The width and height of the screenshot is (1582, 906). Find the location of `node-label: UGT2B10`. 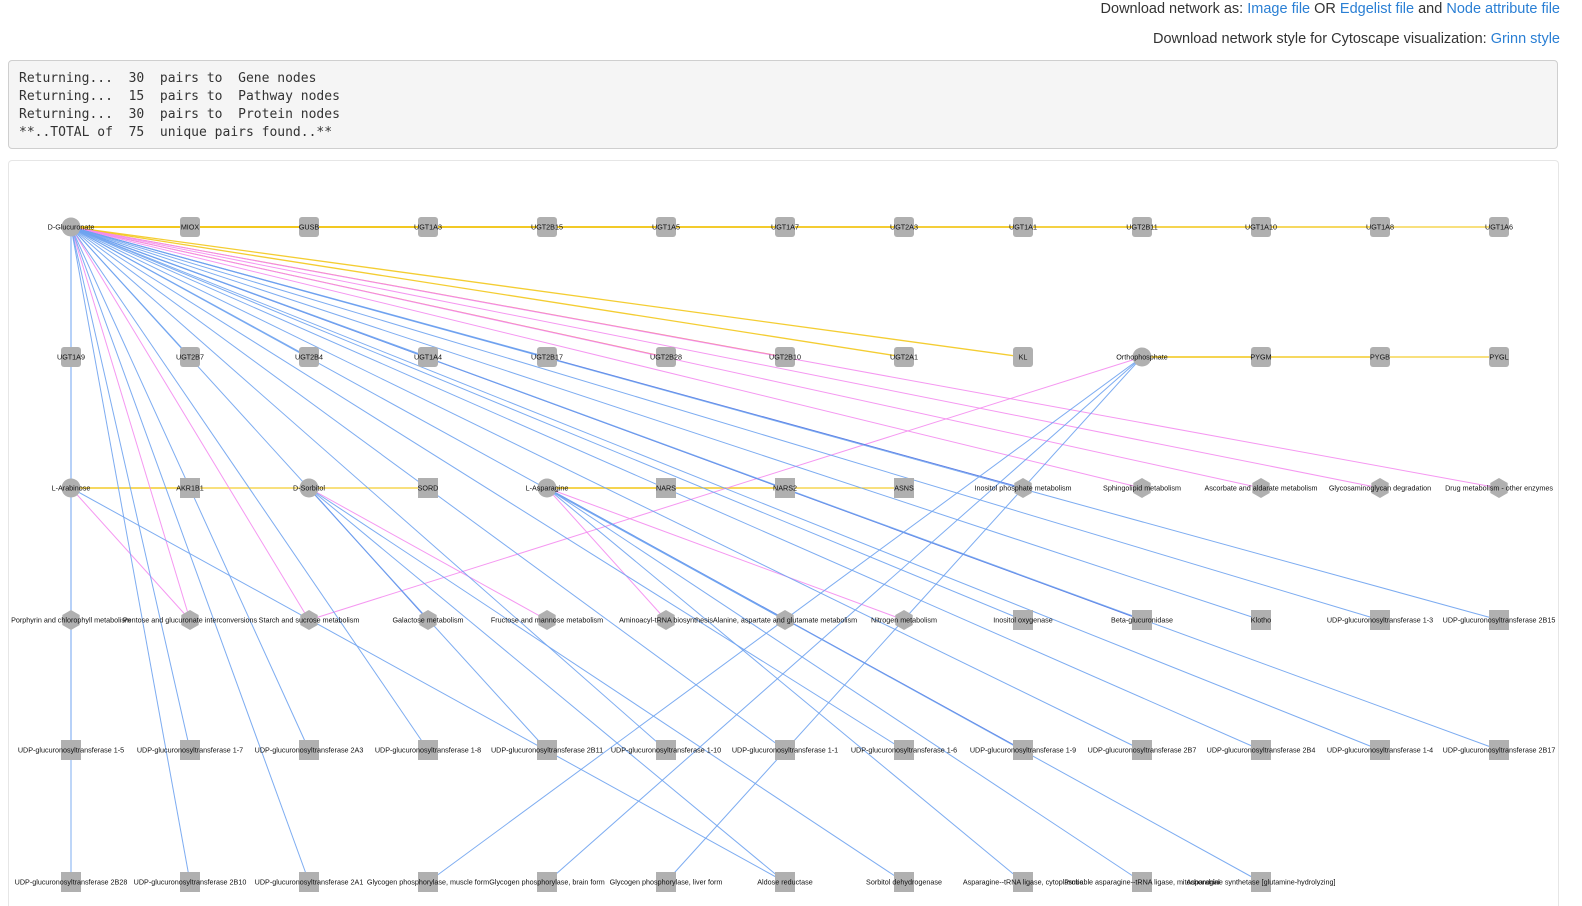

node-label: UGT2B10 is located at coordinates (785, 357).